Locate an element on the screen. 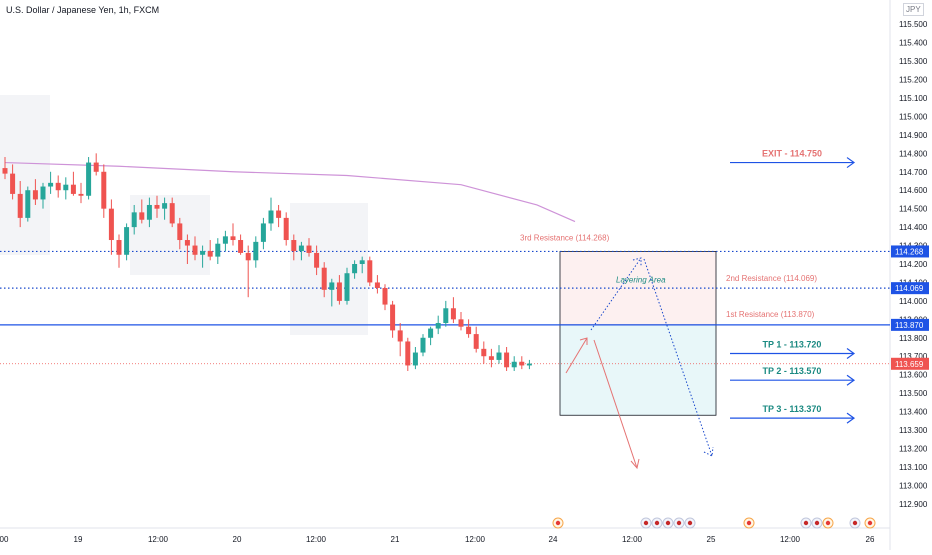 The width and height of the screenshot is (932, 555). price-tick-label: 114.900 is located at coordinates (913, 135).